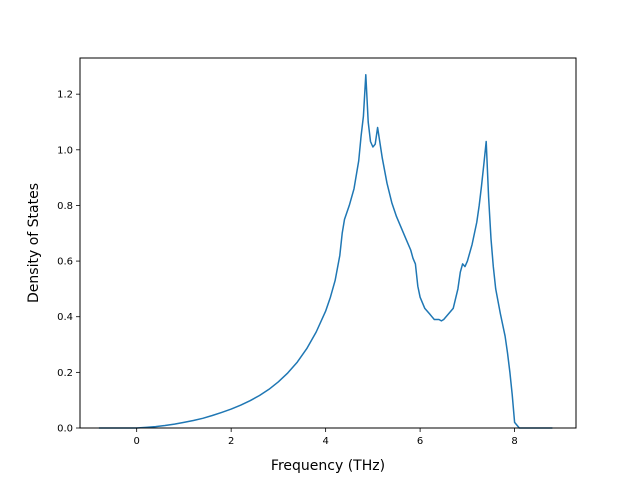 The width and height of the screenshot is (640, 480). What do you see at coordinates (65, 317) in the screenshot?
I see `y-tick-label: 0.4` at bounding box center [65, 317].